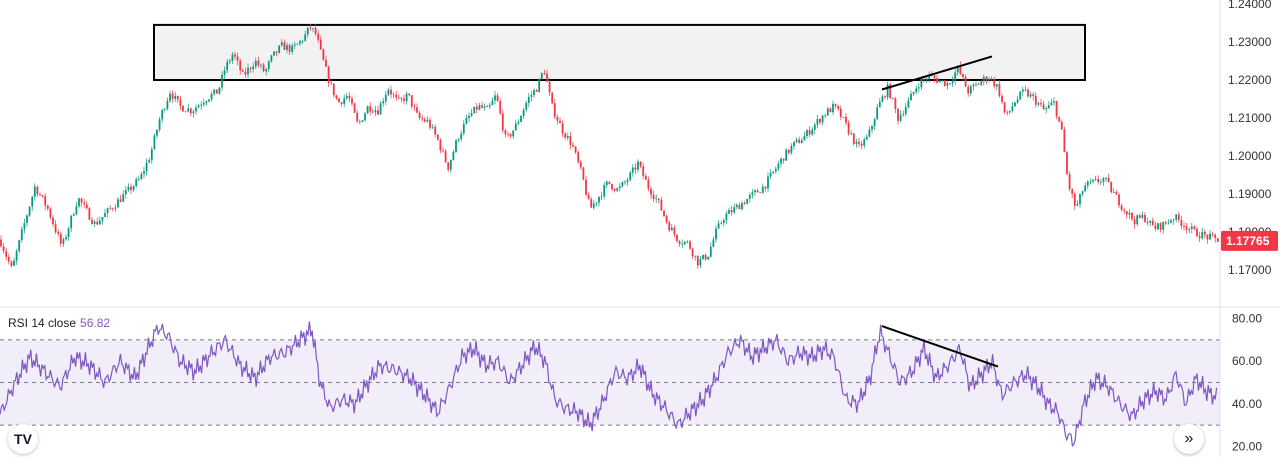 This screenshot has height=457, width=1280. Describe the element at coordinates (95, 323) in the screenshot. I see `rsi-legend-value: 56.82` at that location.